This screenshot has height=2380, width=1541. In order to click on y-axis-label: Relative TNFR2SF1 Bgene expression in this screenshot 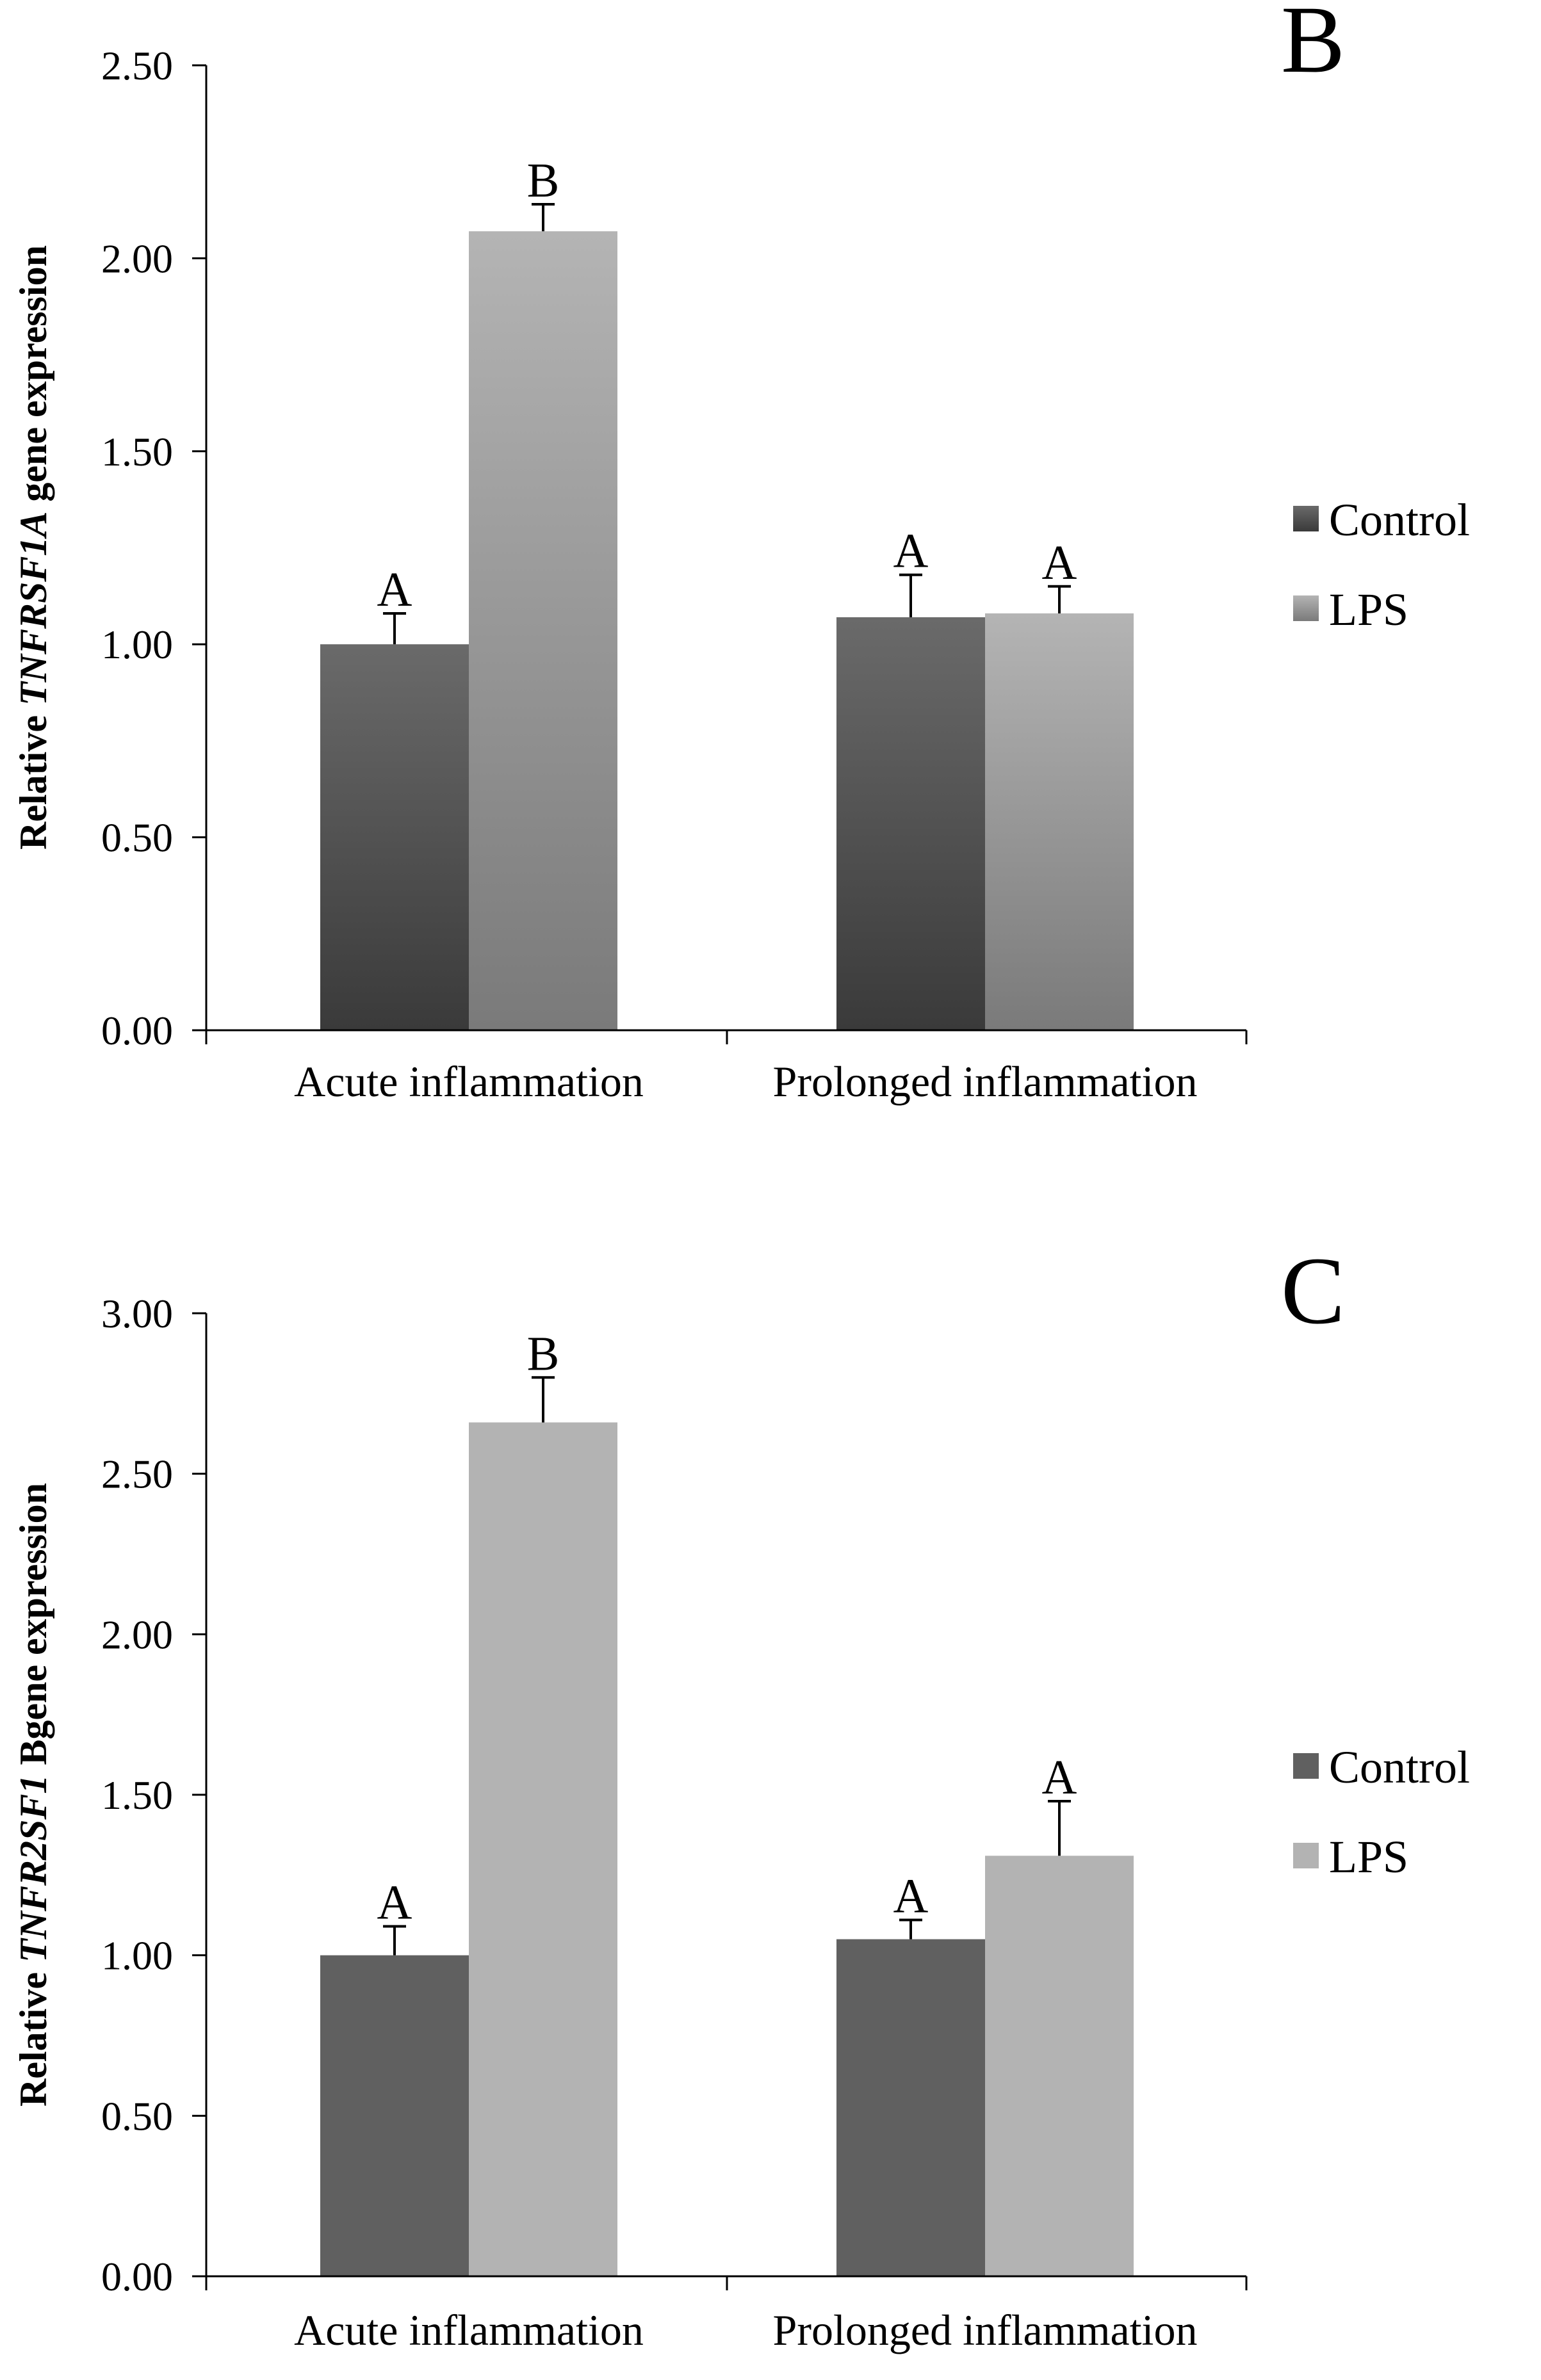, I will do `click(33, 1795)`.